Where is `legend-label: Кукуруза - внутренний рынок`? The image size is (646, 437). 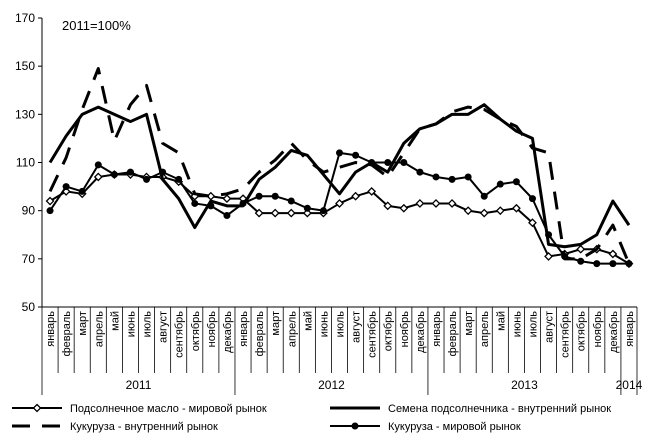
legend-label: Кукуруза - внутренний рынок is located at coordinates (144, 427).